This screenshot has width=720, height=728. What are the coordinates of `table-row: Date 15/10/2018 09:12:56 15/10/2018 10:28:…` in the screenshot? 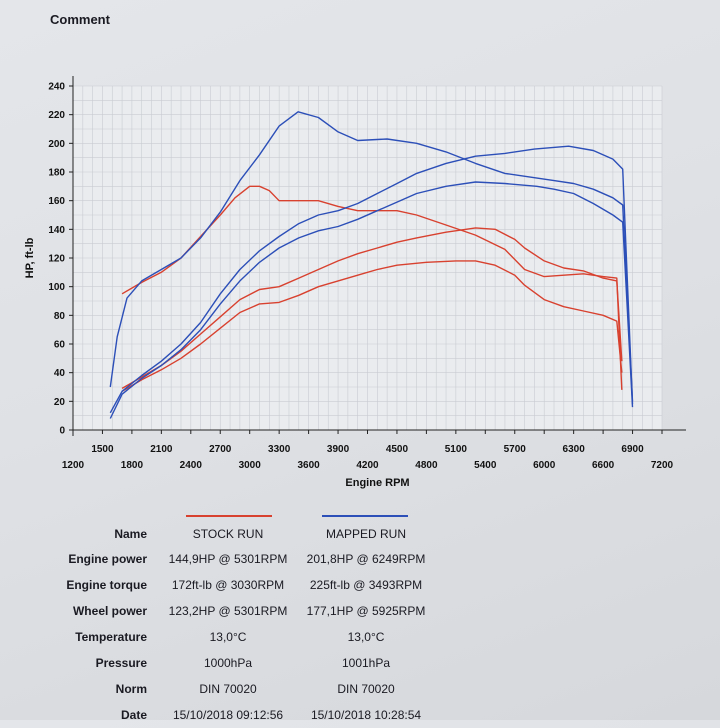 It's located at (360, 718).